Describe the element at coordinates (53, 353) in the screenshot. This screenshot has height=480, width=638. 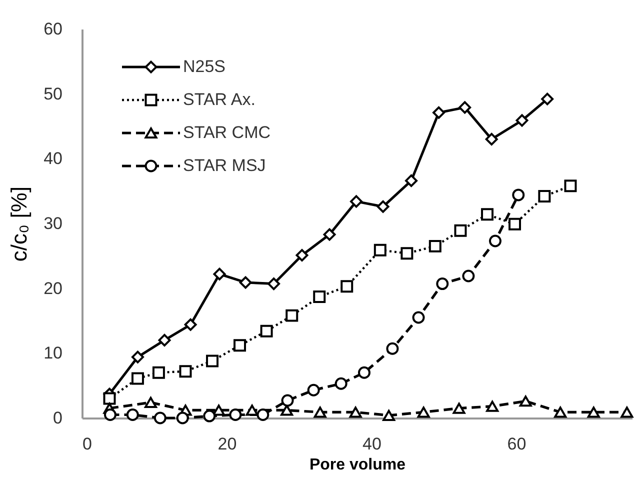
I see `y-tick-label: 10` at that location.